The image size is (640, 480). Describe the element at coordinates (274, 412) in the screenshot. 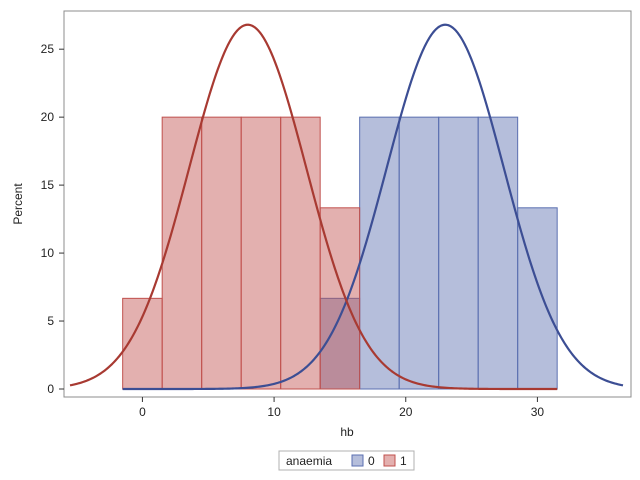

I see `x-tick-label-10: 10` at that location.